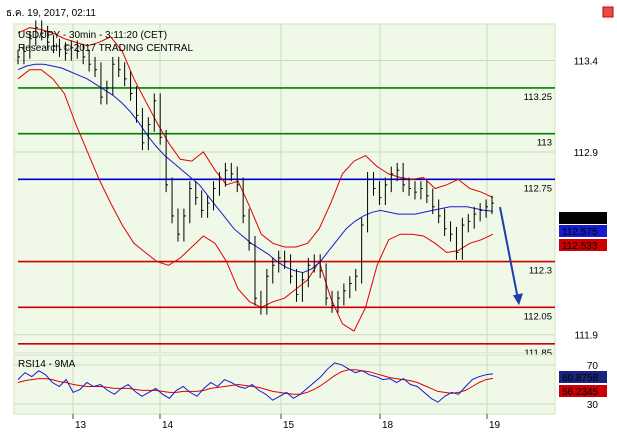  I want to click on rsi-tag-label-1: 56.2345, so click(580, 392).